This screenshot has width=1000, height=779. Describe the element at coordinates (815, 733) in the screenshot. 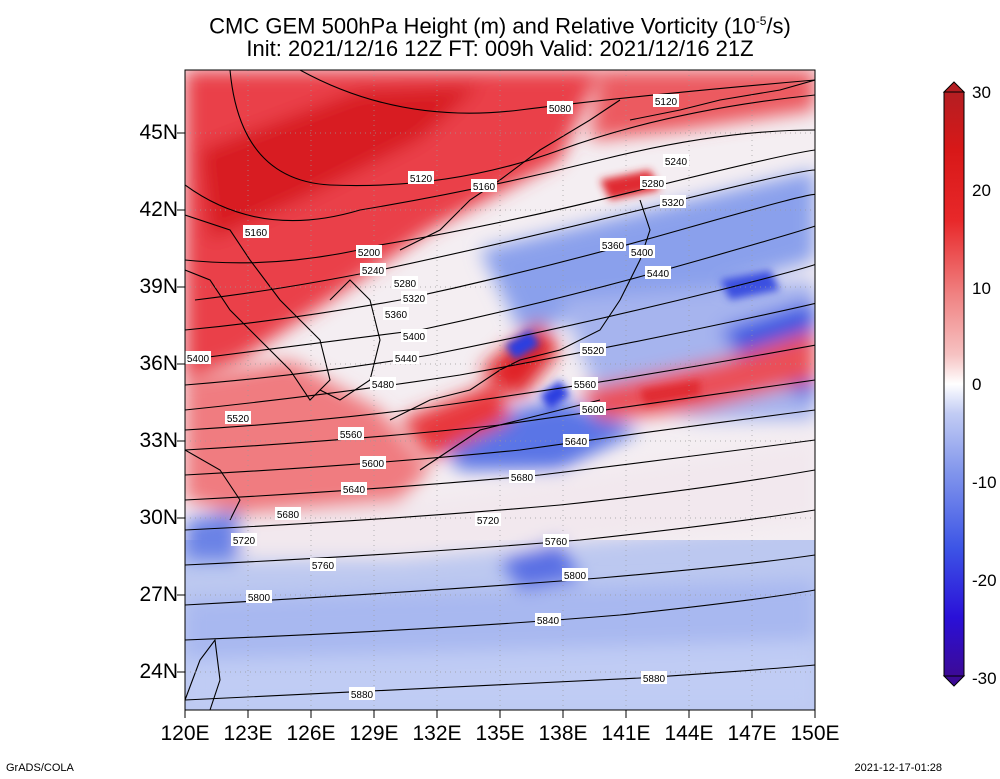

I see `lon-label-150e: 150E` at that location.